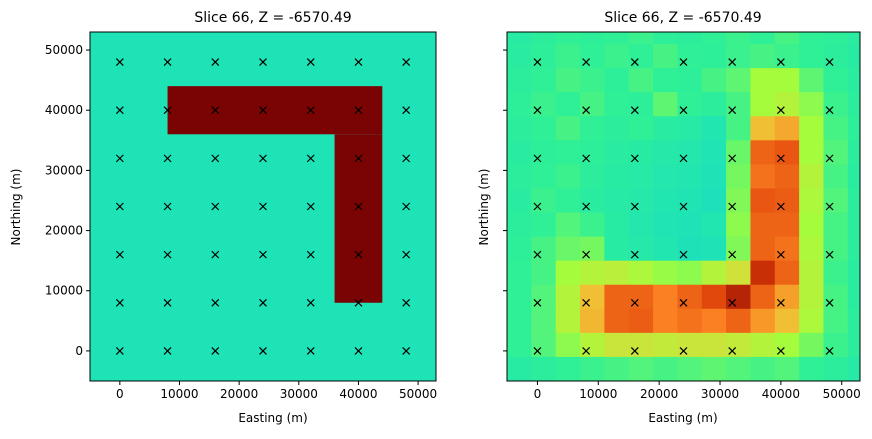 The height and width of the screenshot is (439, 872). Describe the element at coordinates (64, 110) in the screenshot. I see `y-tick-label: 40000` at that location.